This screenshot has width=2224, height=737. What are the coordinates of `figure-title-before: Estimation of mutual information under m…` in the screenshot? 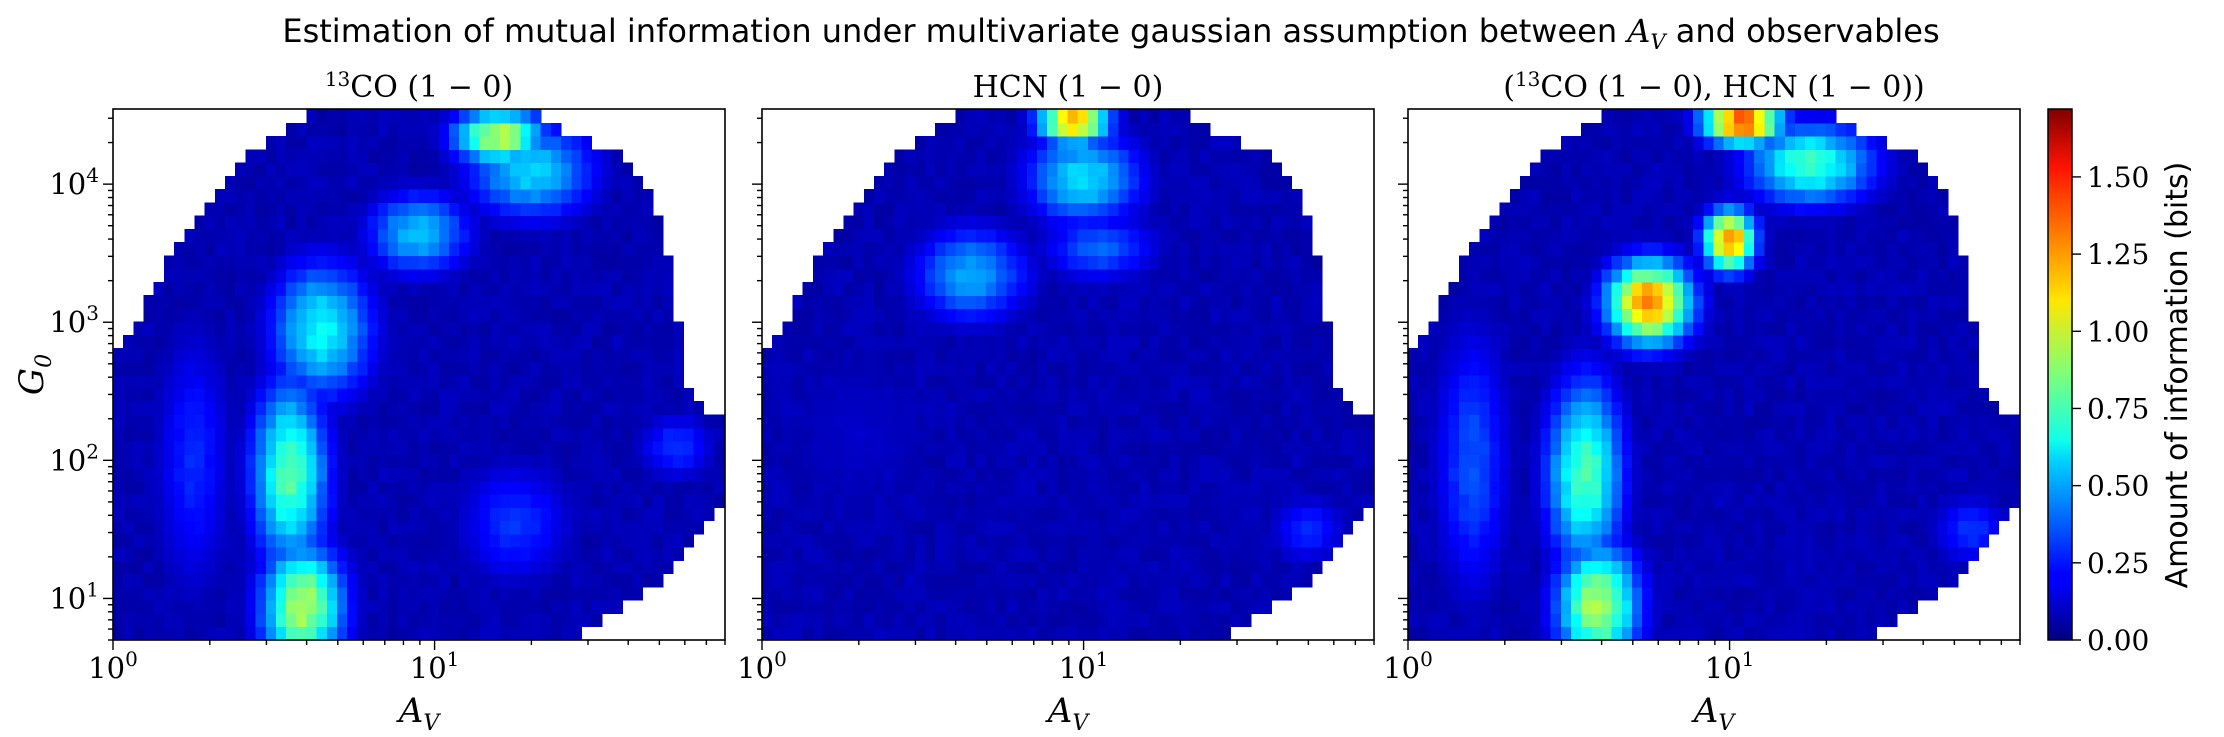 It's located at (954, 31).